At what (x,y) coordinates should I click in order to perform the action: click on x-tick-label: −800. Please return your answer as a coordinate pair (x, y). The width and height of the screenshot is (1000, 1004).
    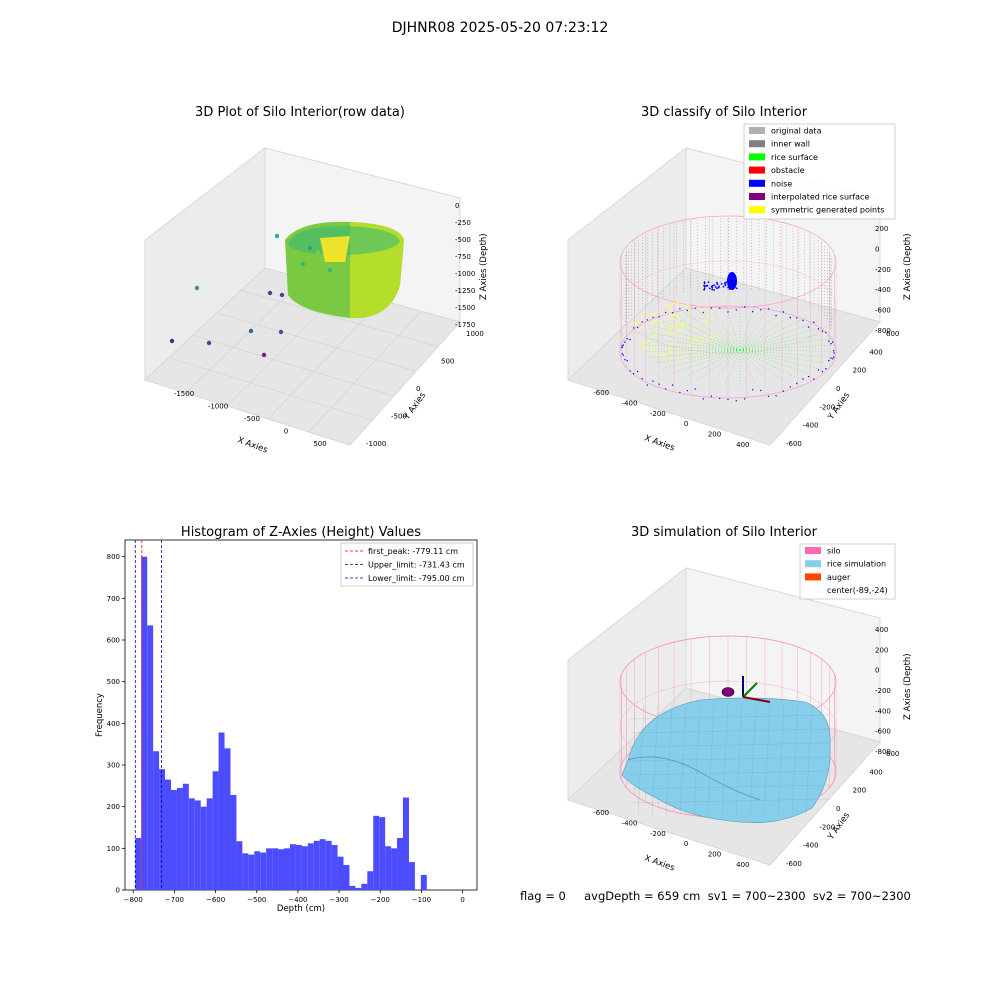
    Looking at the image, I should click on (133, 900).